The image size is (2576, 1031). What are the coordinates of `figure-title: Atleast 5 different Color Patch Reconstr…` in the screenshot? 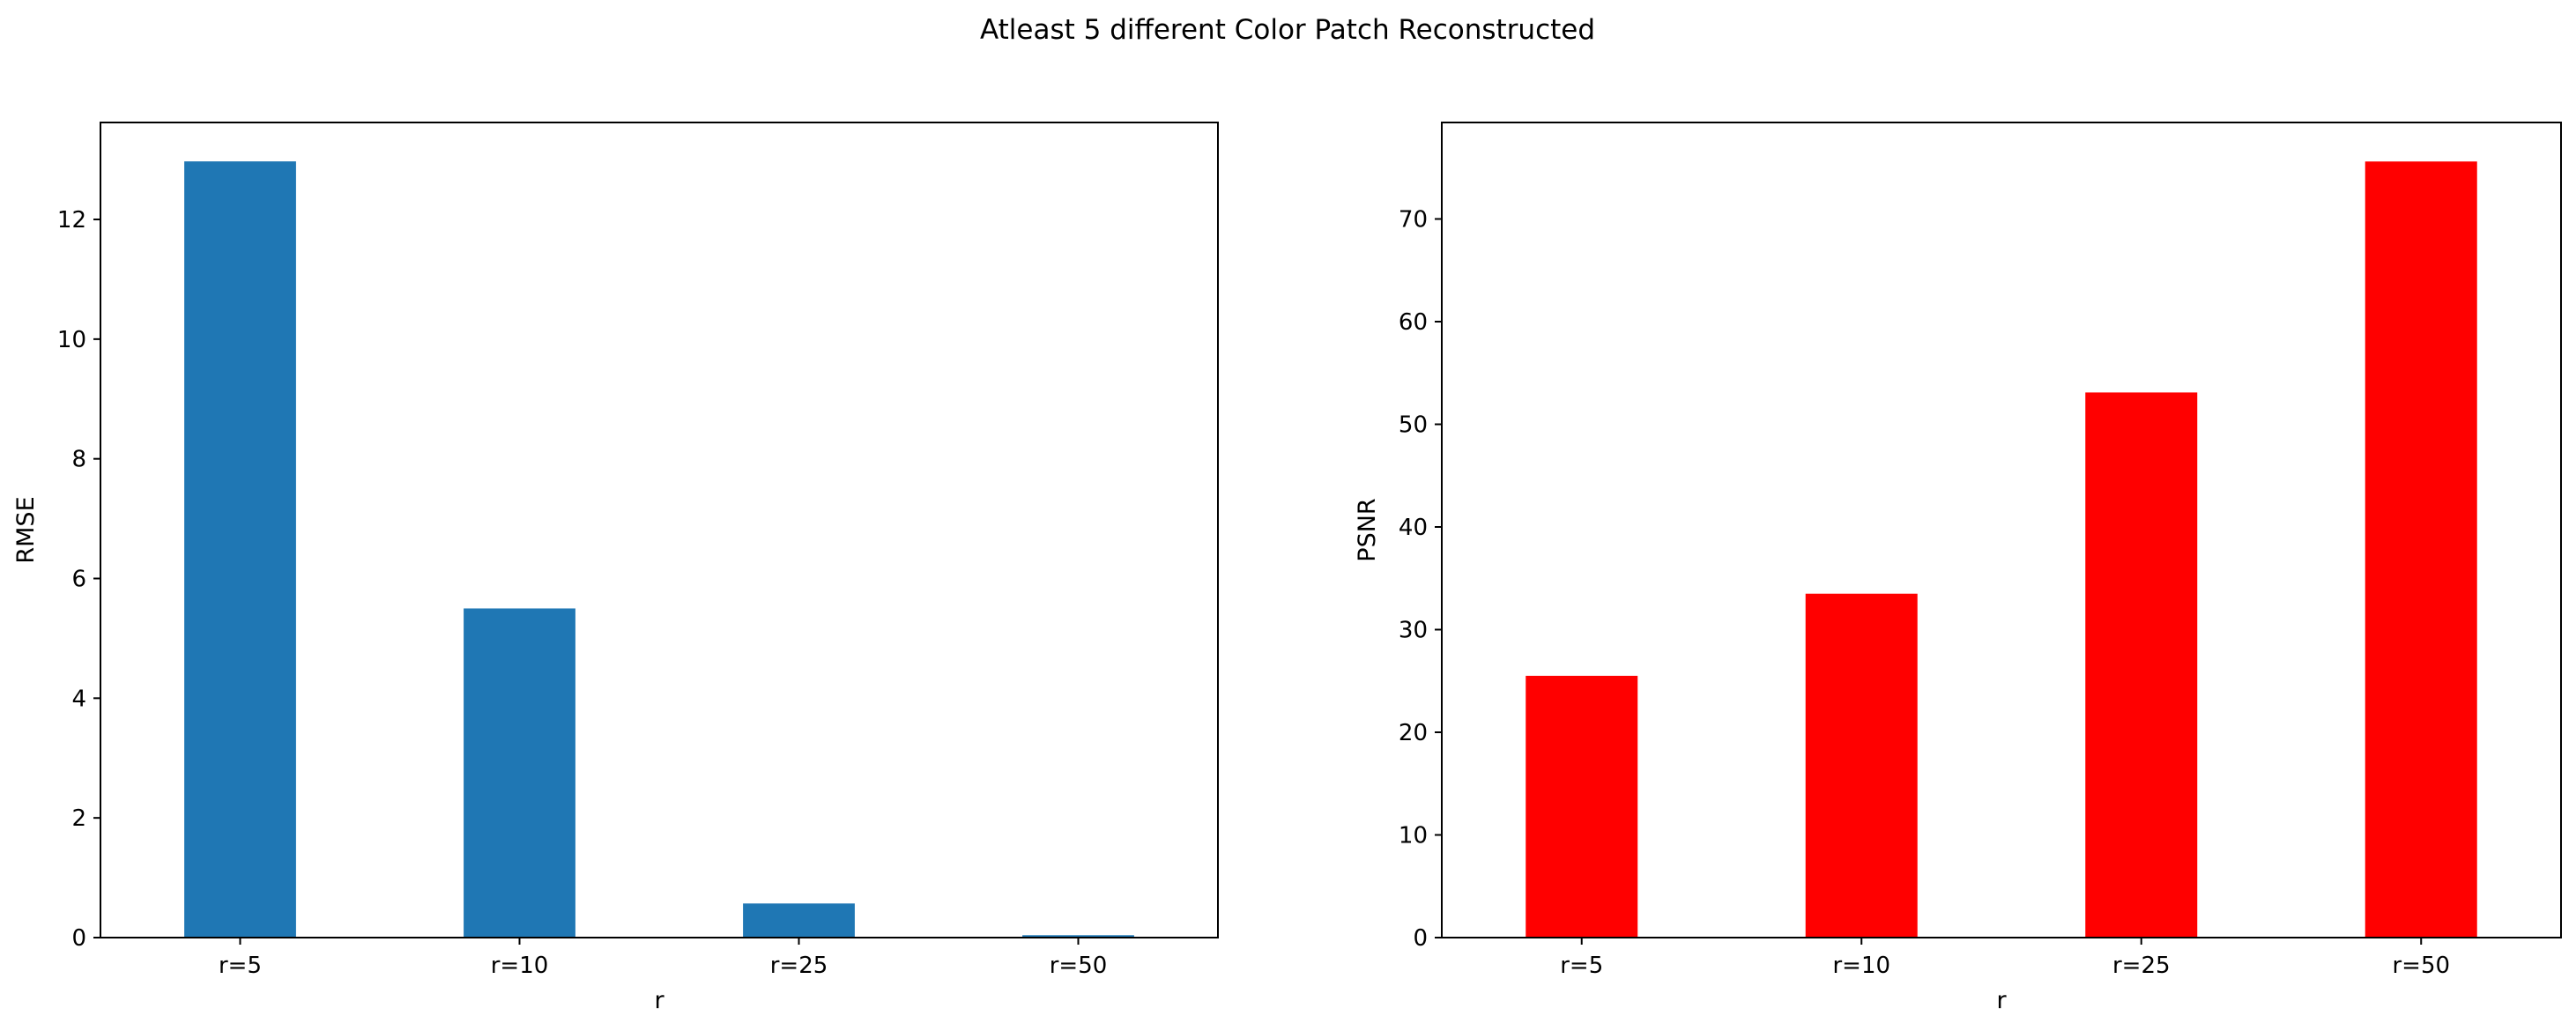 It's located at (1287, 30).